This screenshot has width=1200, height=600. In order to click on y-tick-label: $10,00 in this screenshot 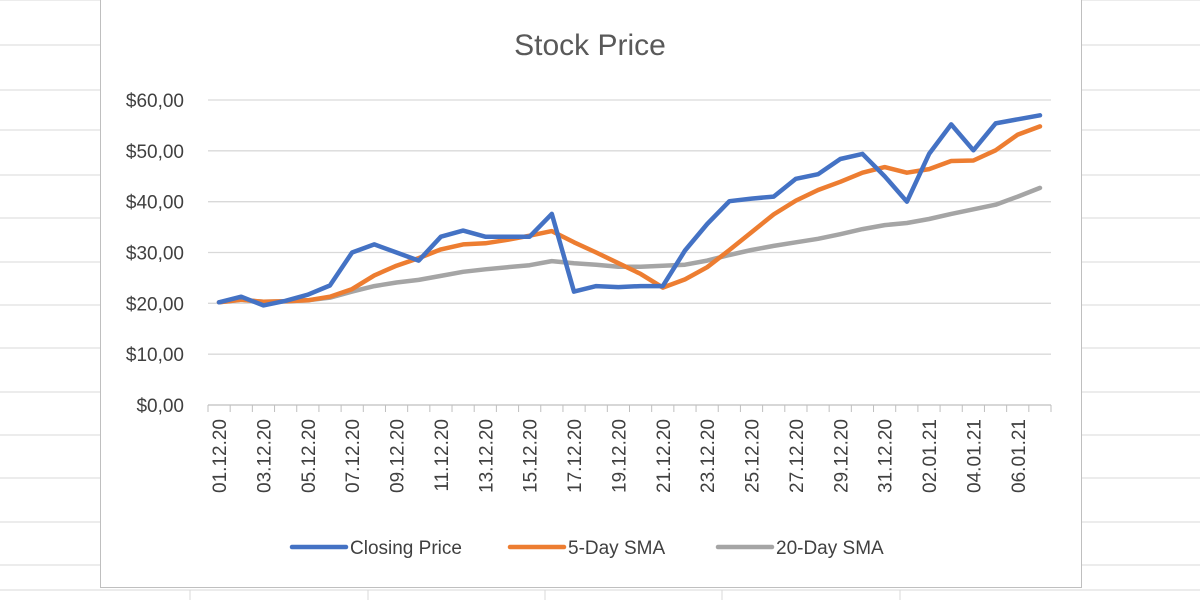, I will do `click(155, 355)`.